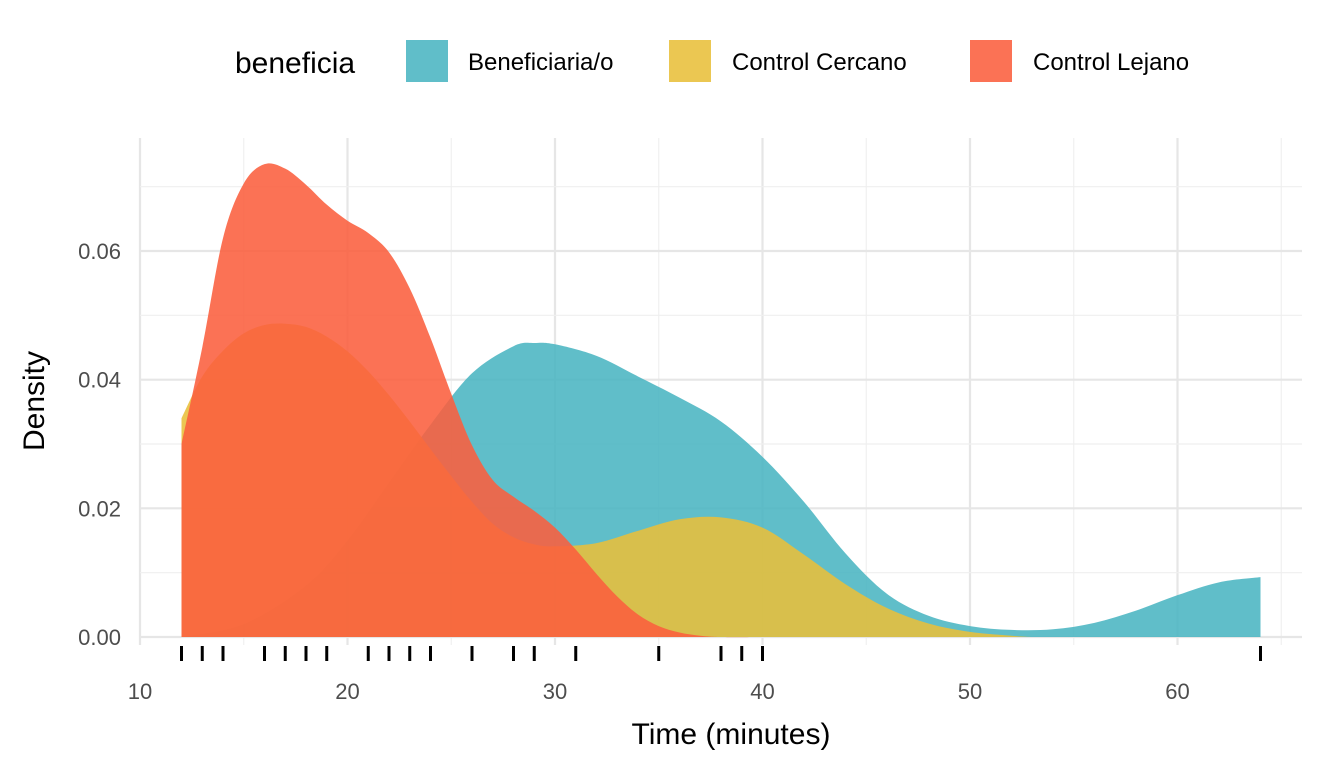 Image resolution: width=1344 pixels, height=768 pixels. What do you see at coordinates (819, 62) in the screenshot?
I see `legend-label: Control Cercano` at bounding box center [819, 62].